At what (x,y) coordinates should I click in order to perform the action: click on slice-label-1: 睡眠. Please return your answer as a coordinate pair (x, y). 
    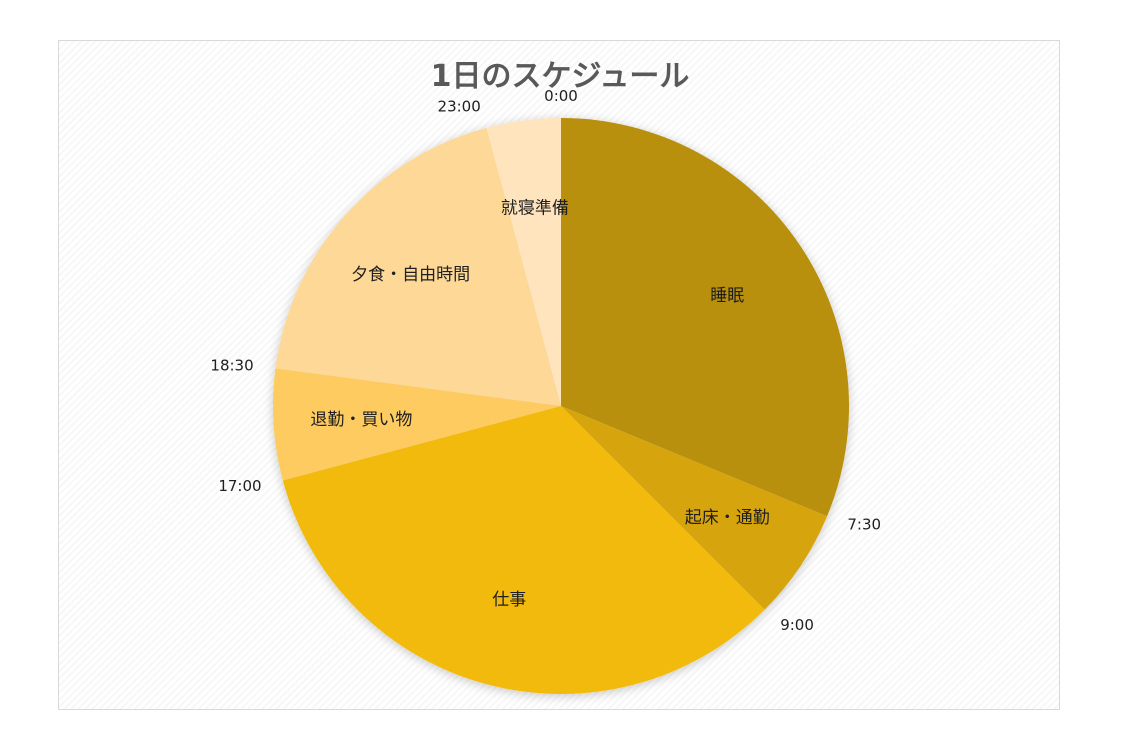
    Looking at the image, I should click on (727, 296).